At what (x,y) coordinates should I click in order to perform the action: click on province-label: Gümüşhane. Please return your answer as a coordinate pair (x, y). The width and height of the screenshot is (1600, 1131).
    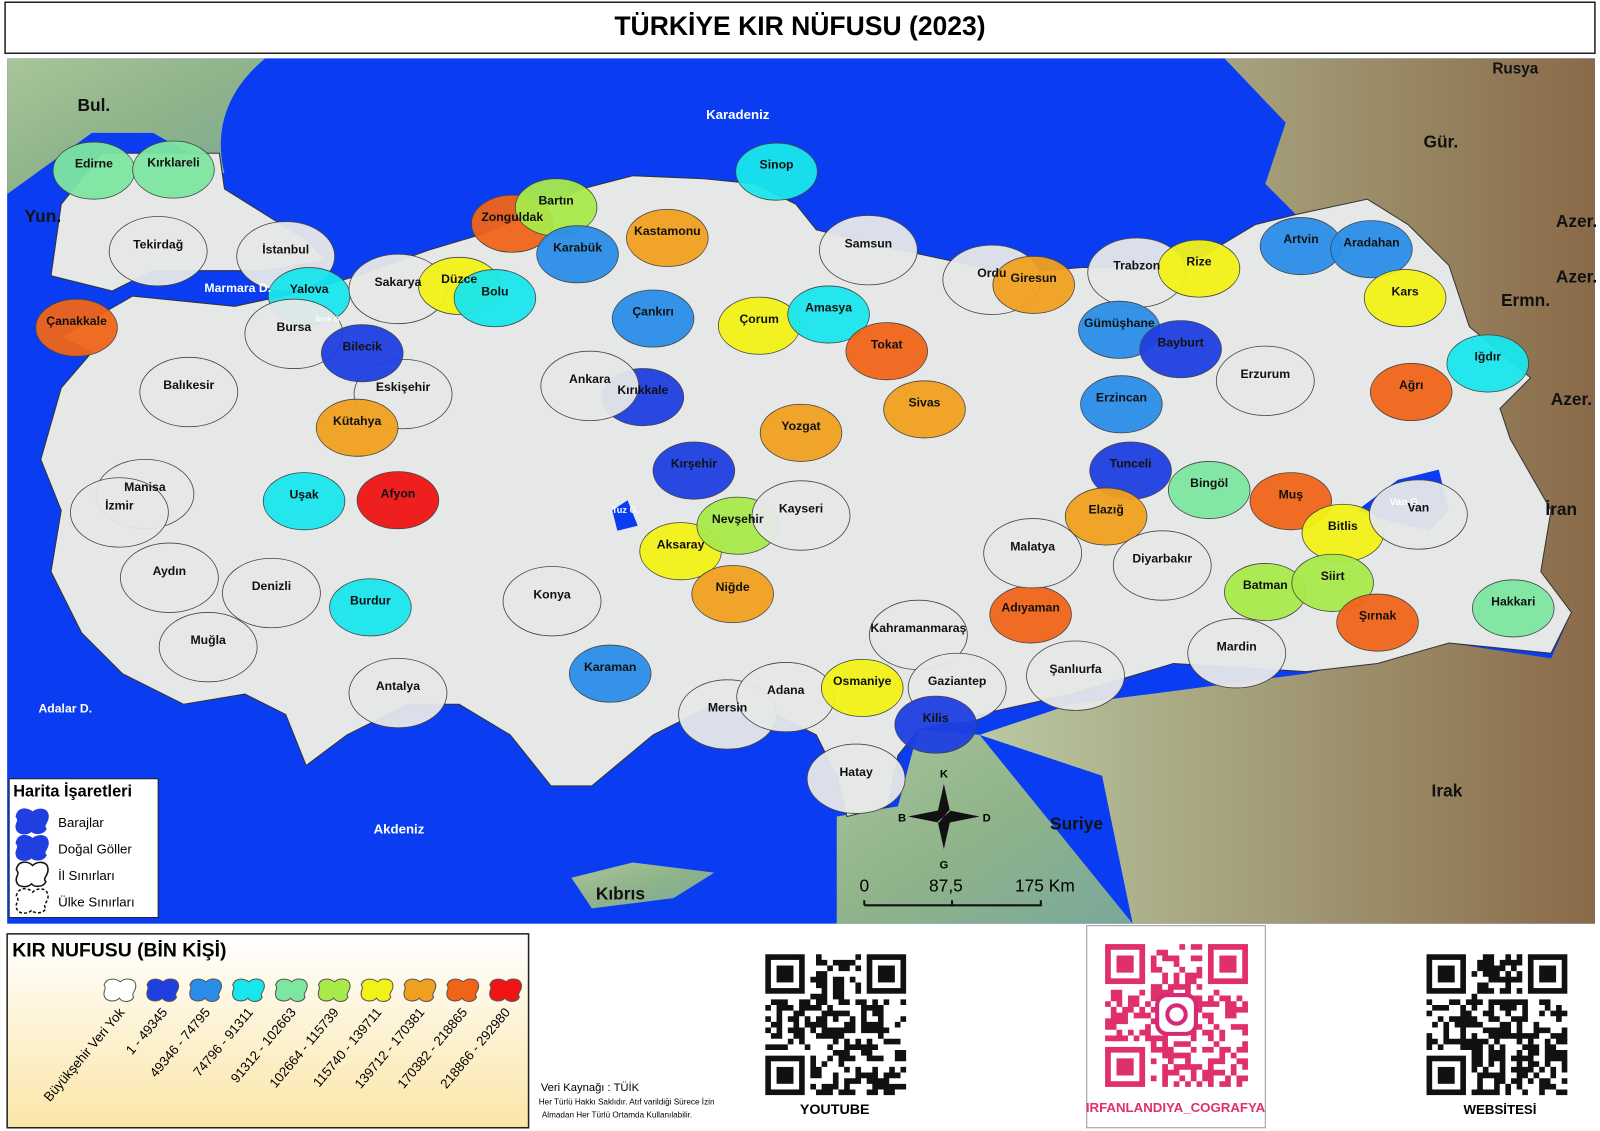
    Looking at the image, I should click on (1119, 323).